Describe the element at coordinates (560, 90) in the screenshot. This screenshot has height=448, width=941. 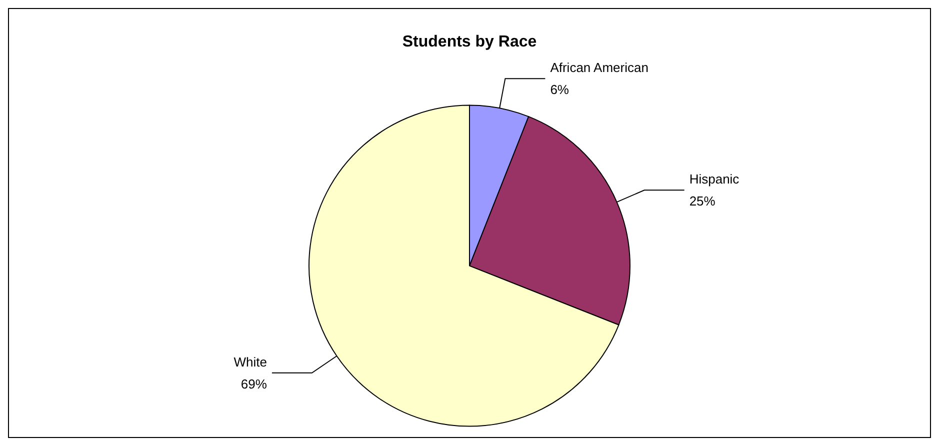
I see `data-label: 6%` at that location.